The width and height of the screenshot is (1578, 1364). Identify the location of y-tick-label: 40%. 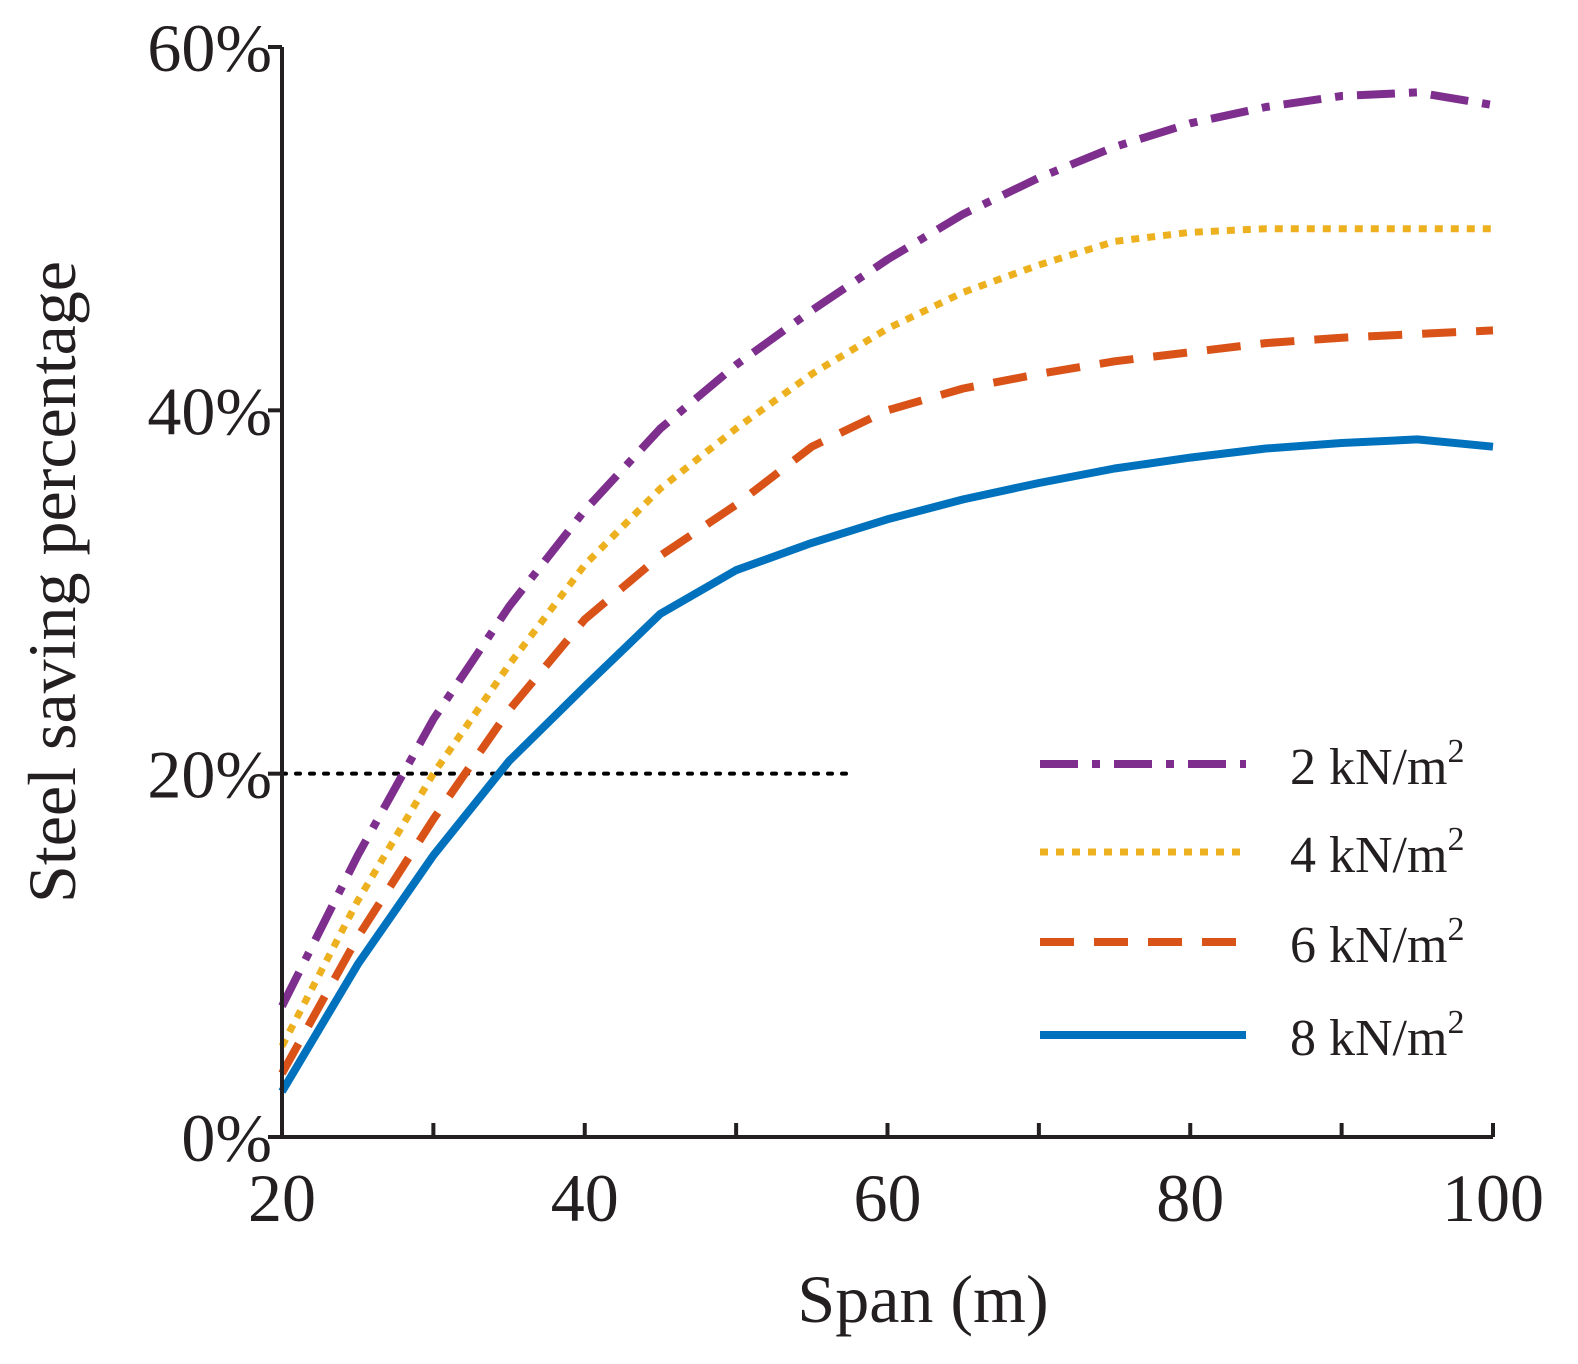
(209, 411).